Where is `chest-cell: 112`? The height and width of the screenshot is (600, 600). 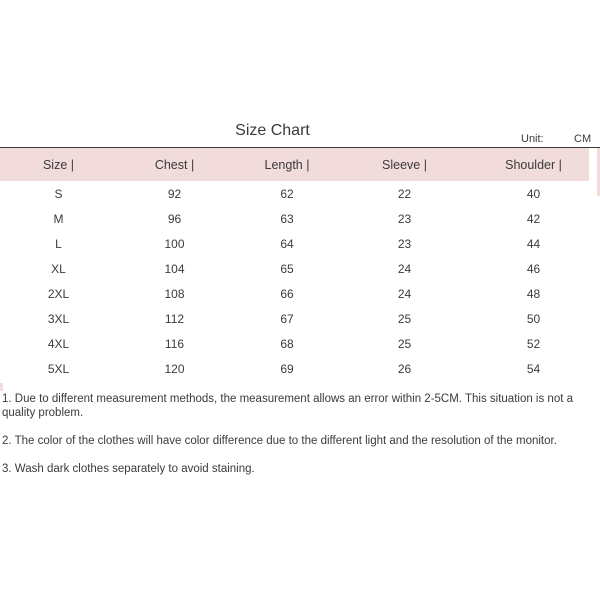 chest-cell: 112 is located at coordinates (174, 318).